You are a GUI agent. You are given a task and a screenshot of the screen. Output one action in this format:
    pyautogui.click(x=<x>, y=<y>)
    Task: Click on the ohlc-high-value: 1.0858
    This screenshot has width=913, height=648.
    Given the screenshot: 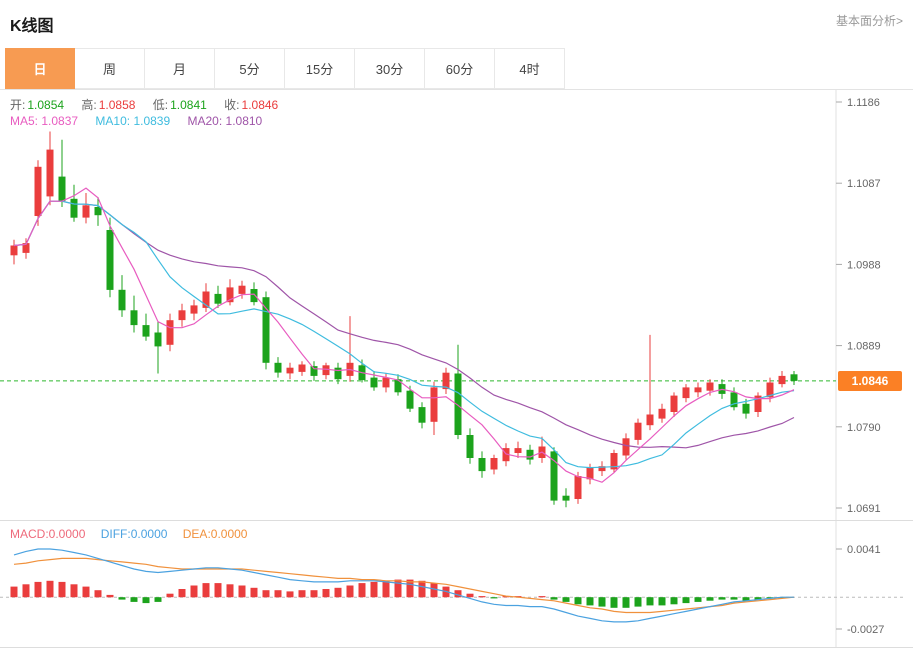 What is the action you would take?
    pyautogui.click(x=117, y=105)
    